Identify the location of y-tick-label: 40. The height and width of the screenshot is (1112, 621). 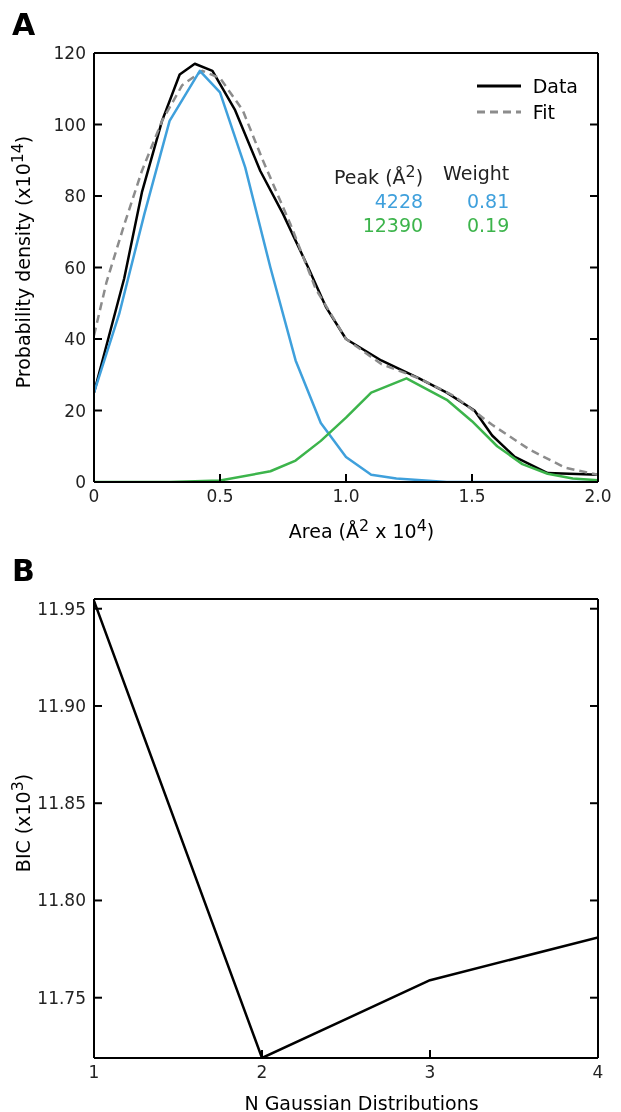
(75, 339).